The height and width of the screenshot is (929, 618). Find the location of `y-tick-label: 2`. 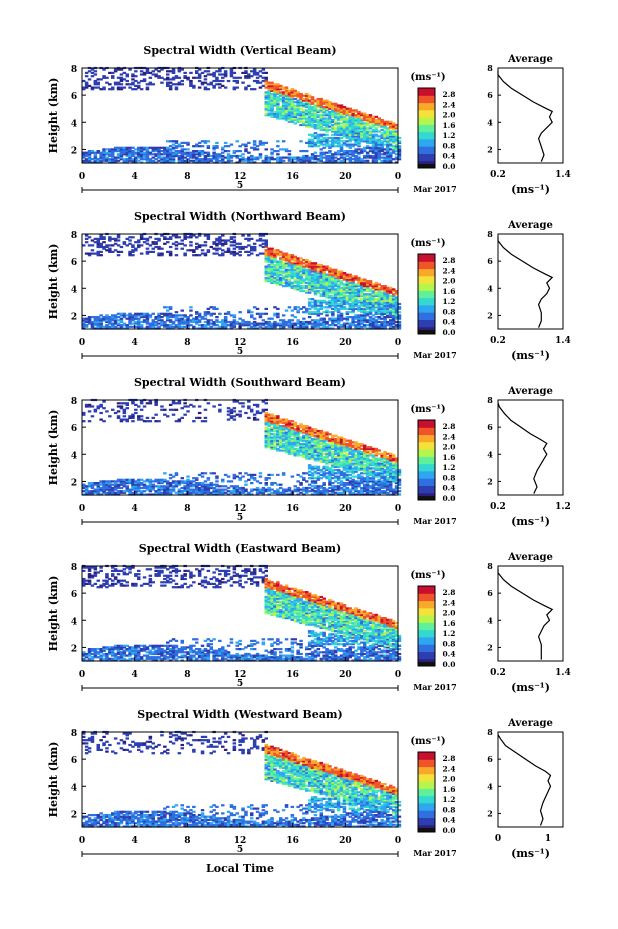

y-tick-label: 2 is located at coordinates (74, 151).